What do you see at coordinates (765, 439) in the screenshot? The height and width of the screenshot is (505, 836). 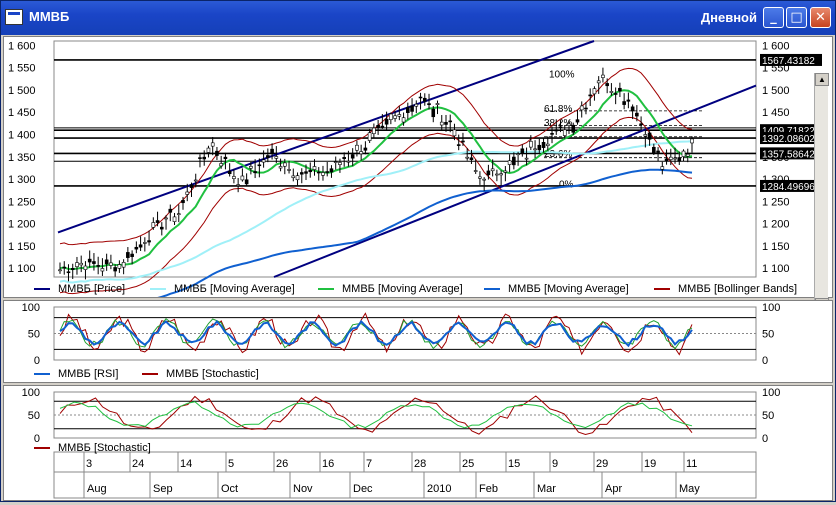 I see `stoch-tick-right: 0` at bounding box center [765, 439].